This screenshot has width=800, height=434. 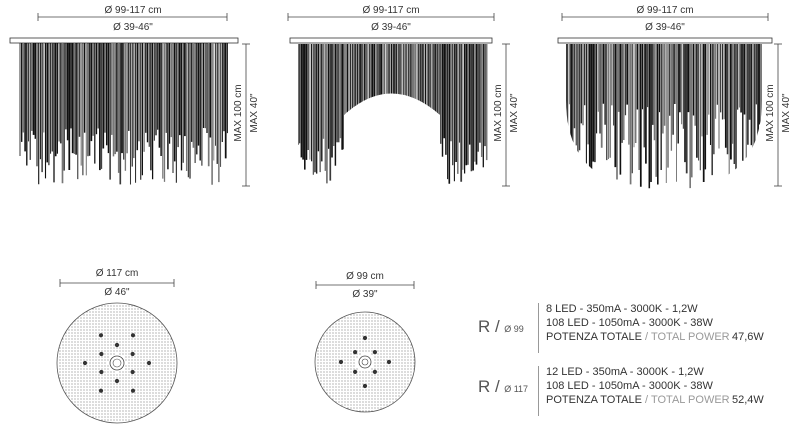 What do you see at coordinates (748, 337) in the screenshot?
I see `total-value: 47,6W` at bounding box center [748, 337].